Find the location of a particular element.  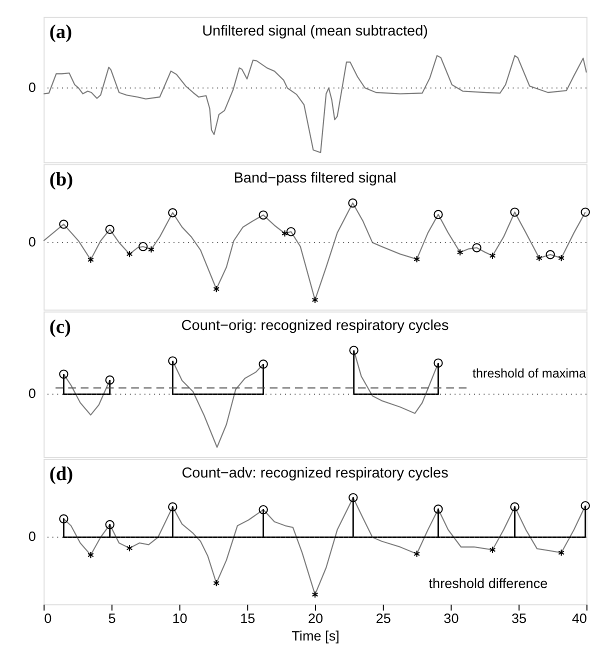

chart-title: Unfiltered signal (mean subtracted) is located at coordinates (315, 31).